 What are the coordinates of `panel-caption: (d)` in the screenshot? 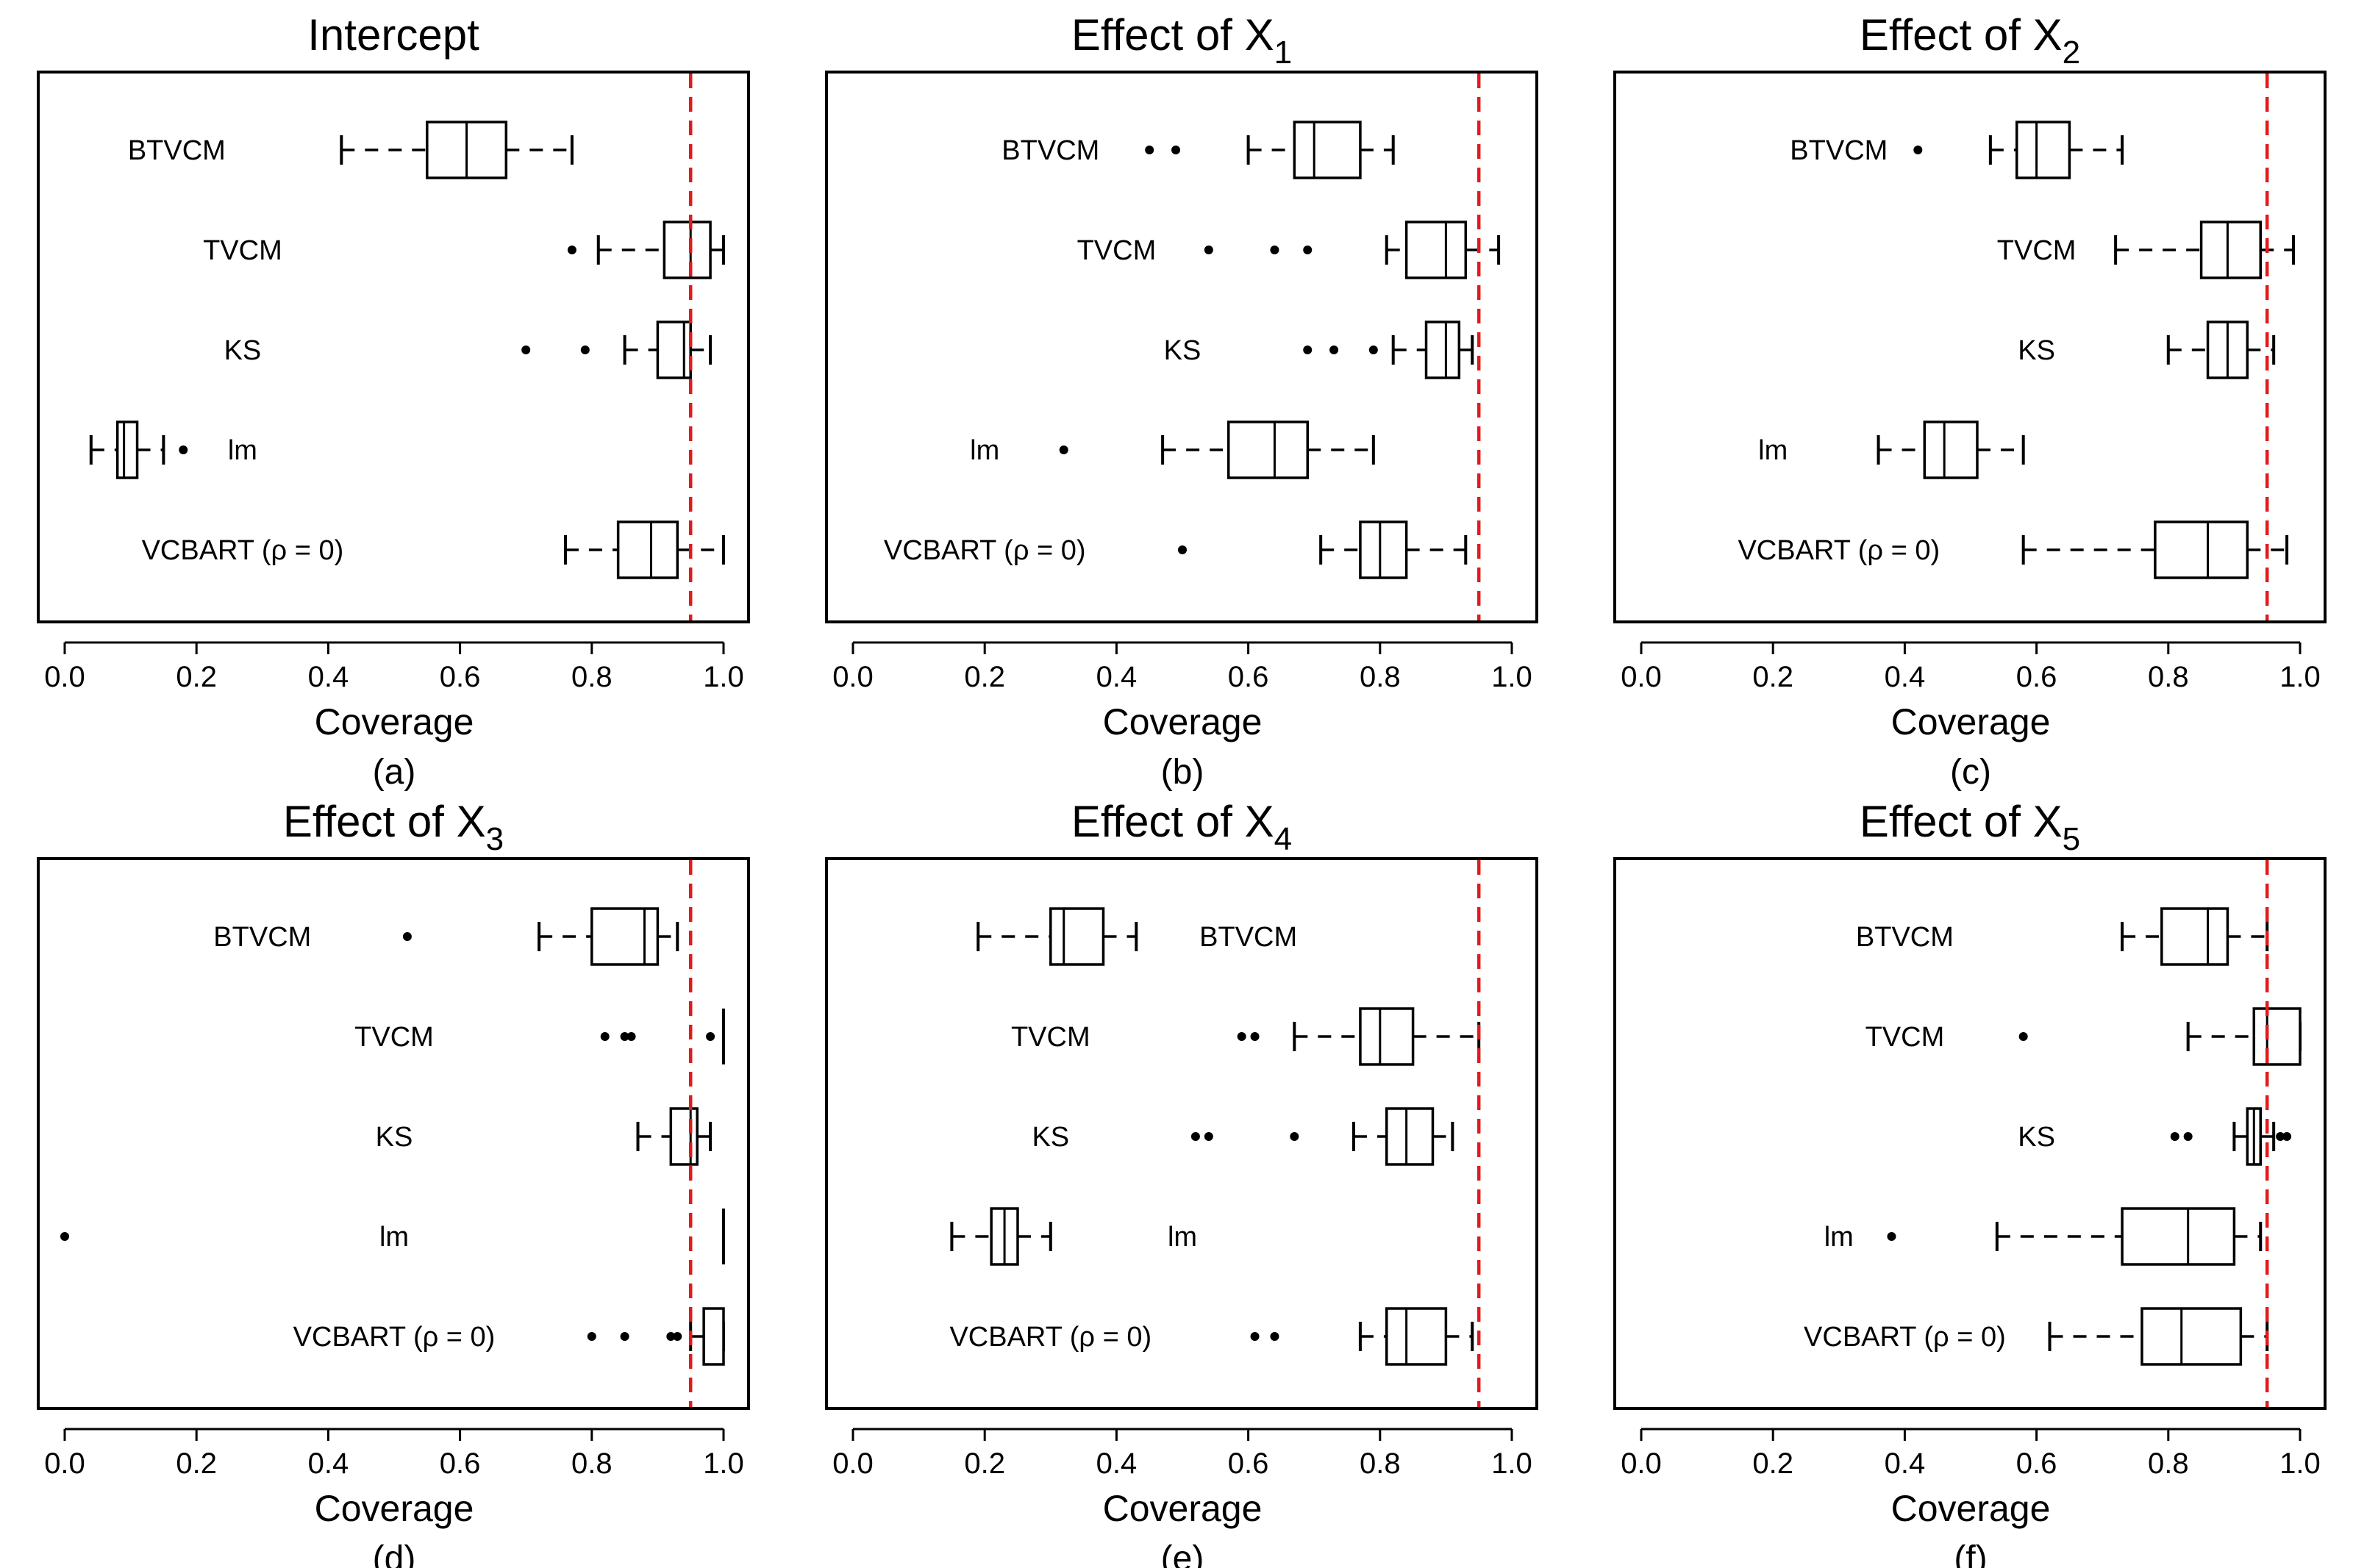 It's located at (394, 1553).